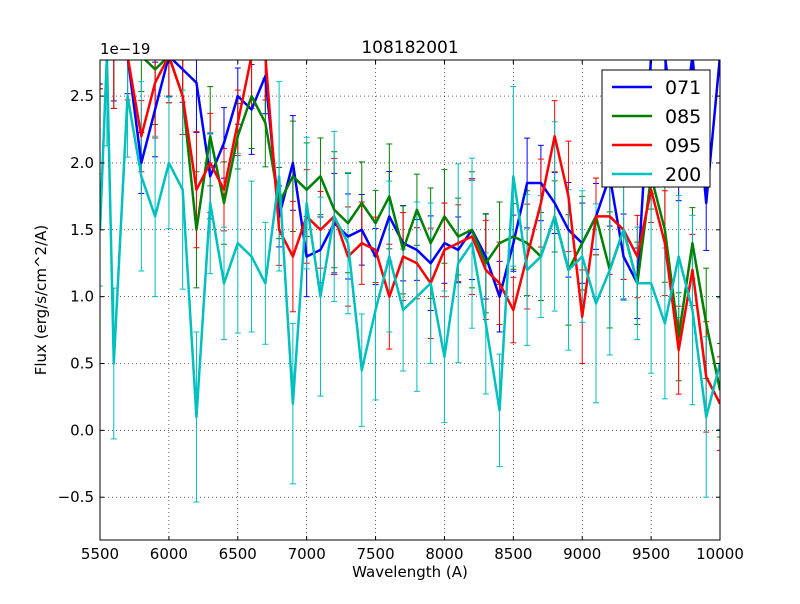 The image size is (800, 604). What do you see at coordinates (683, 88) in the screenshot?
I see `legend-label-071: 071` at bounding box center [683, 88].